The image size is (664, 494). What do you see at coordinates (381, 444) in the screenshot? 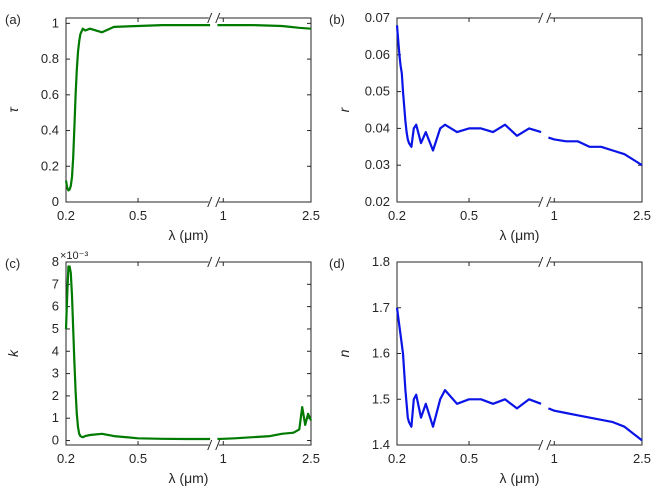
I see `y-tick-label: 1.4` at bounding box center [381, 444].